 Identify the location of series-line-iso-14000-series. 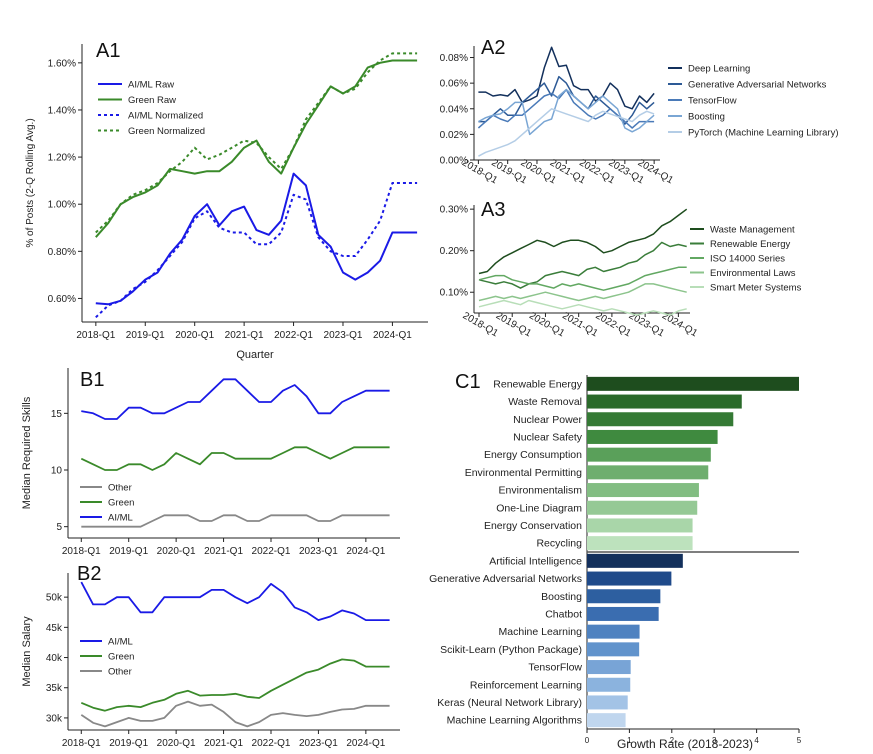
(582, 278).